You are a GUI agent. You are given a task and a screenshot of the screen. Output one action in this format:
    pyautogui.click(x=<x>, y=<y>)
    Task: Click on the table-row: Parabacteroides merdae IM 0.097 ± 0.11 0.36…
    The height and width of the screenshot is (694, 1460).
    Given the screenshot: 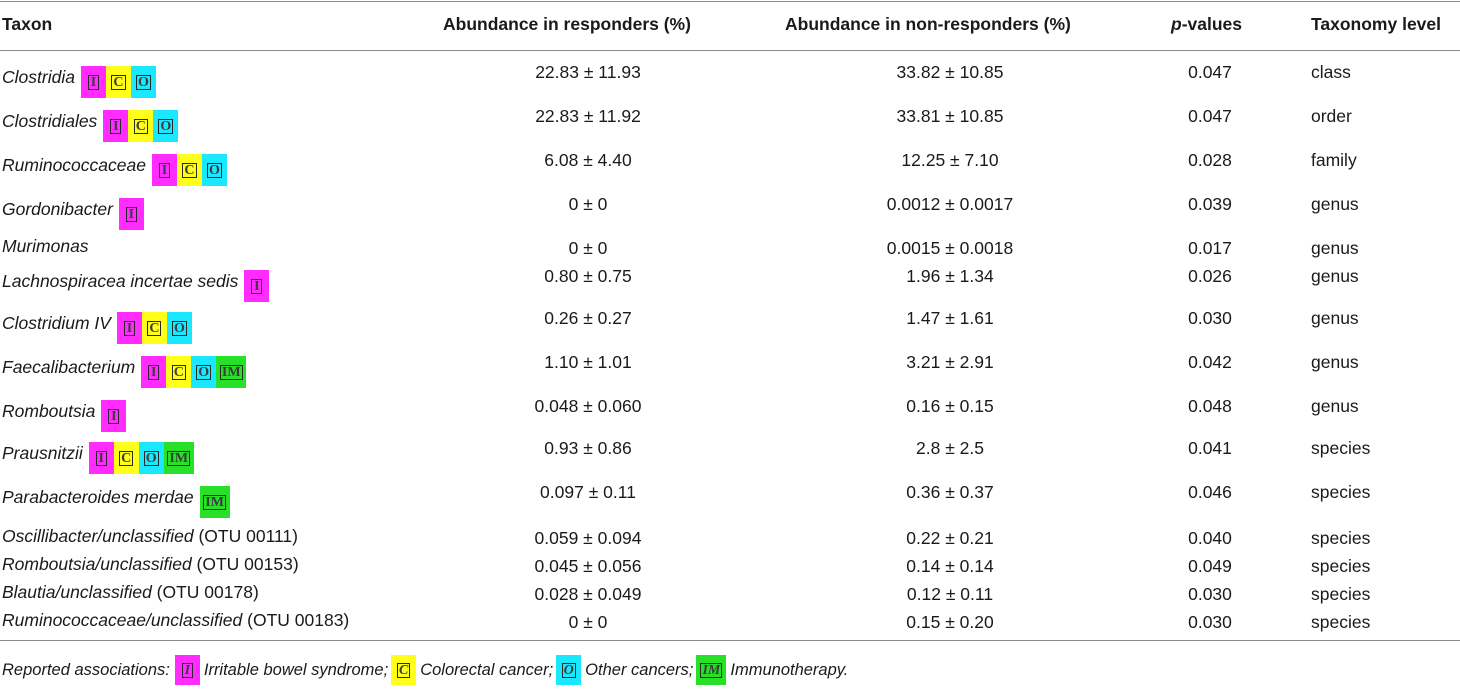 What is the action you would take?
    pyautogui.click(x=730, y=501)
    